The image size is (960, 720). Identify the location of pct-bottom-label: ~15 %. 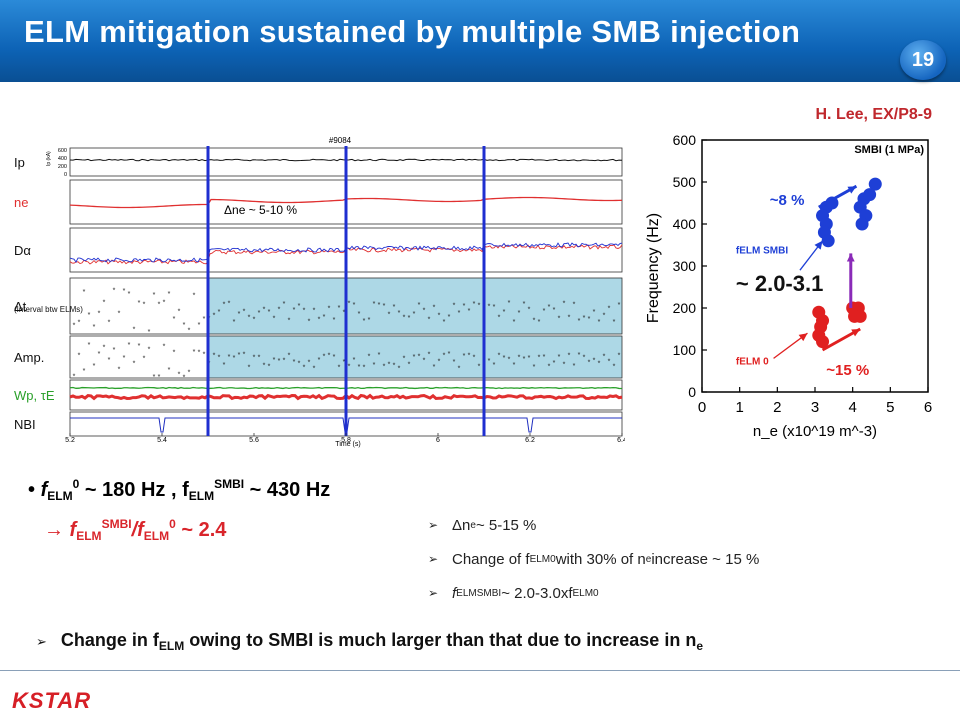
(847, 370).